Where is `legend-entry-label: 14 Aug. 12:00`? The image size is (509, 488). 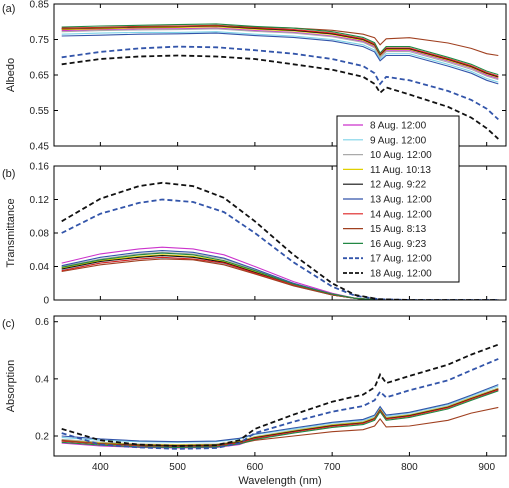
legend-entry-label: 14 Aug. 12:00 is located at coordinates (401, 214).